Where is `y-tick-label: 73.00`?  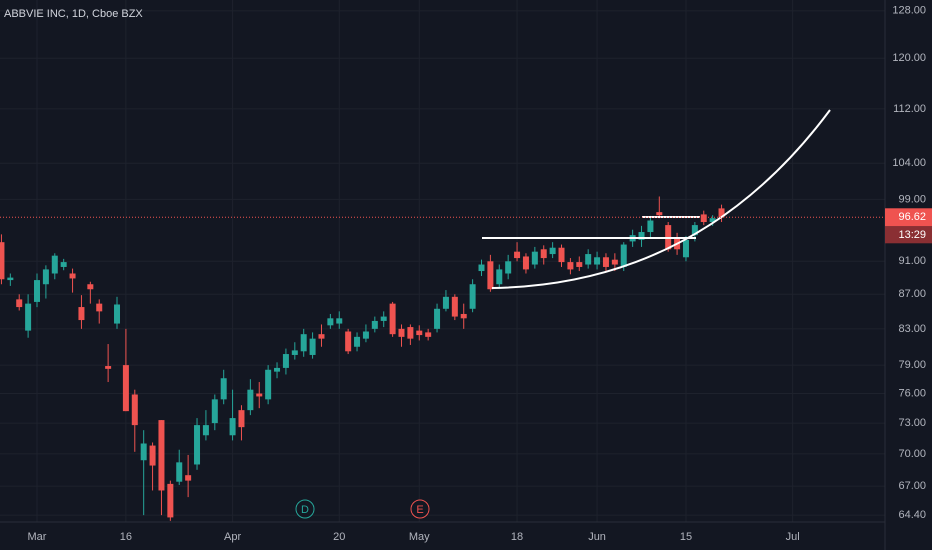 y-tick-label: 73.00 is located at coordinates (912, 423).